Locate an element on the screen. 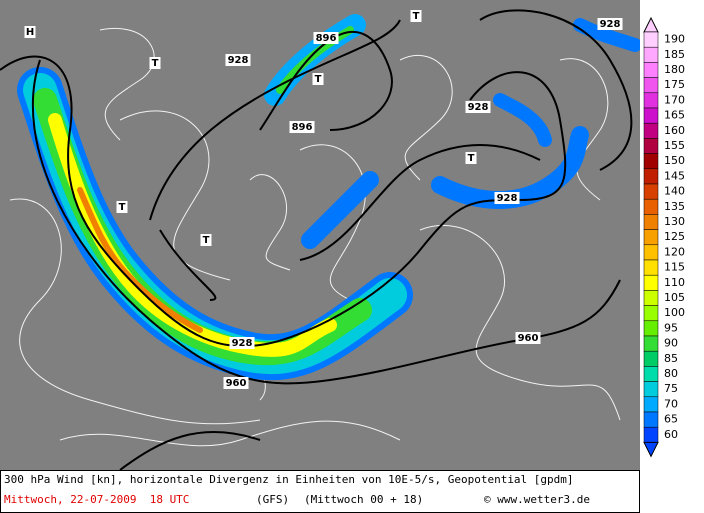  scale-label: 175 is located at coordinates (674, 84).